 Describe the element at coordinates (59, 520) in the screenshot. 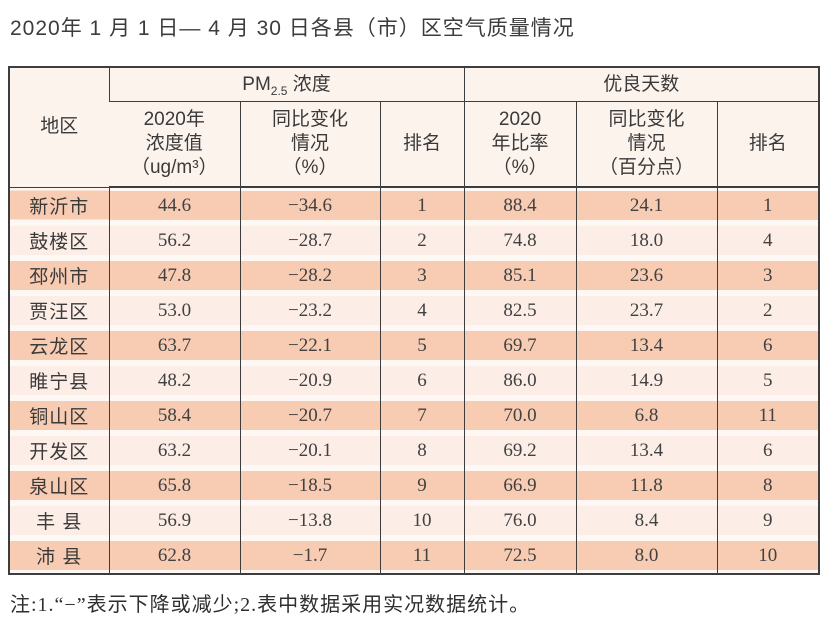

I see `region-cell: 丰 县` at that location.